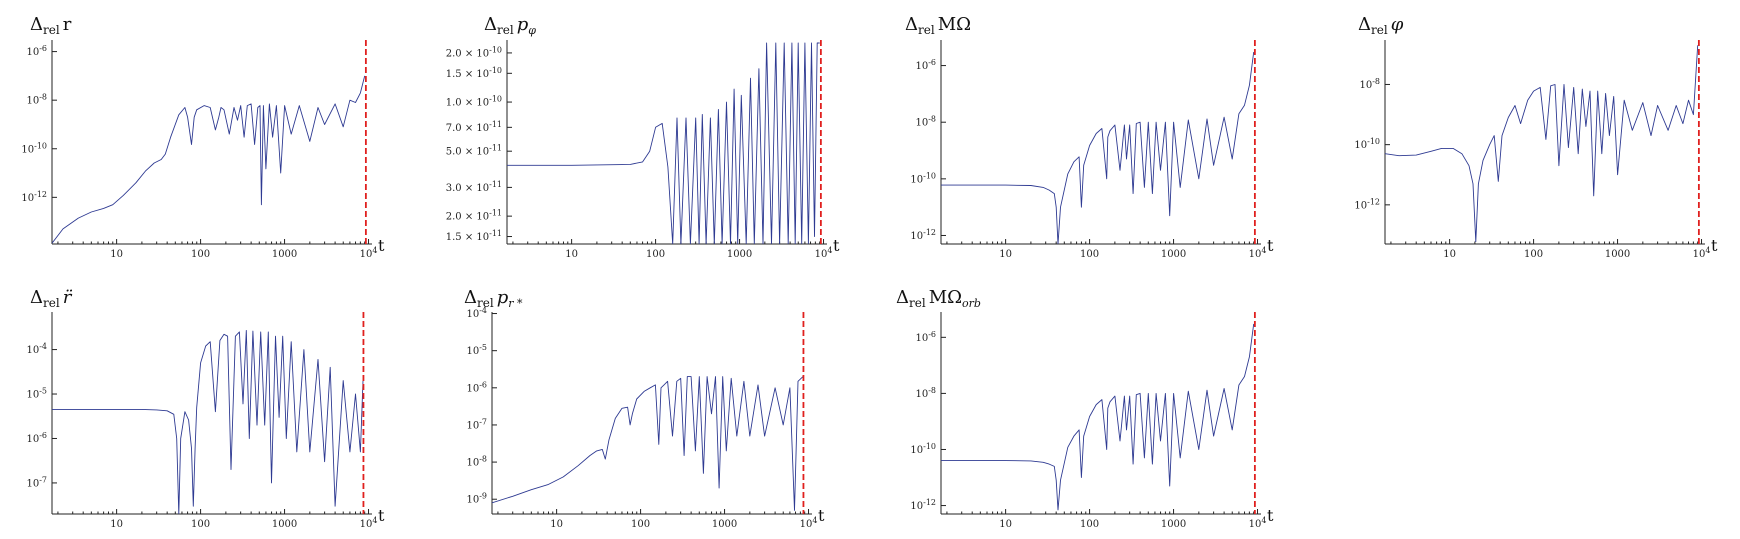 The image size is (1740, 539). I want to click on chart-panel-1: Δrel r 10 100 1000 10⁴ t 10⁻⁶ 10⁻⁸ 10⁻¹⁰ 10⁻¹², so click(203, 137).